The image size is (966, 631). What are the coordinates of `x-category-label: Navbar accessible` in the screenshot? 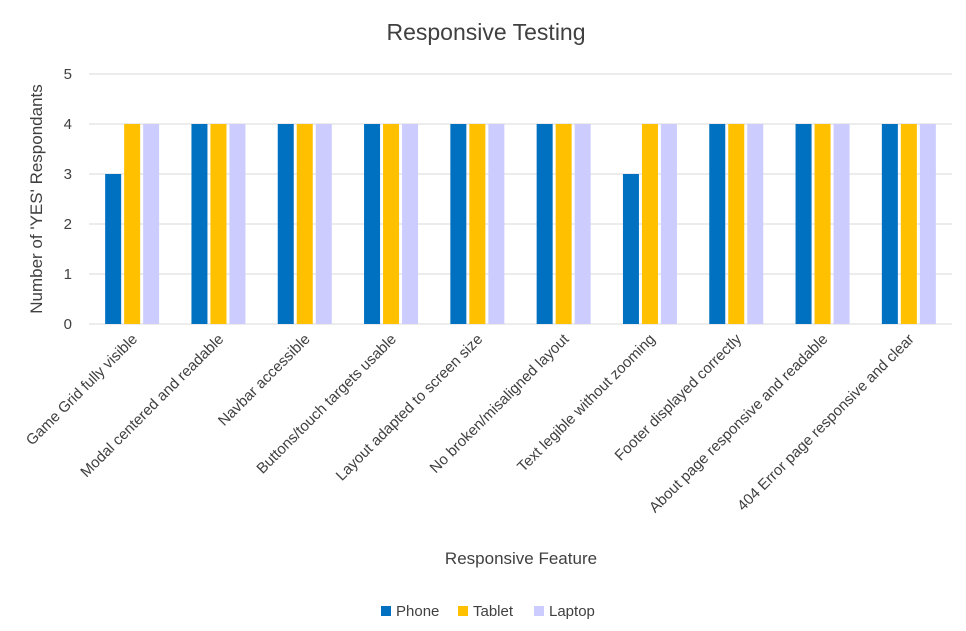 It's located at (264, 380).